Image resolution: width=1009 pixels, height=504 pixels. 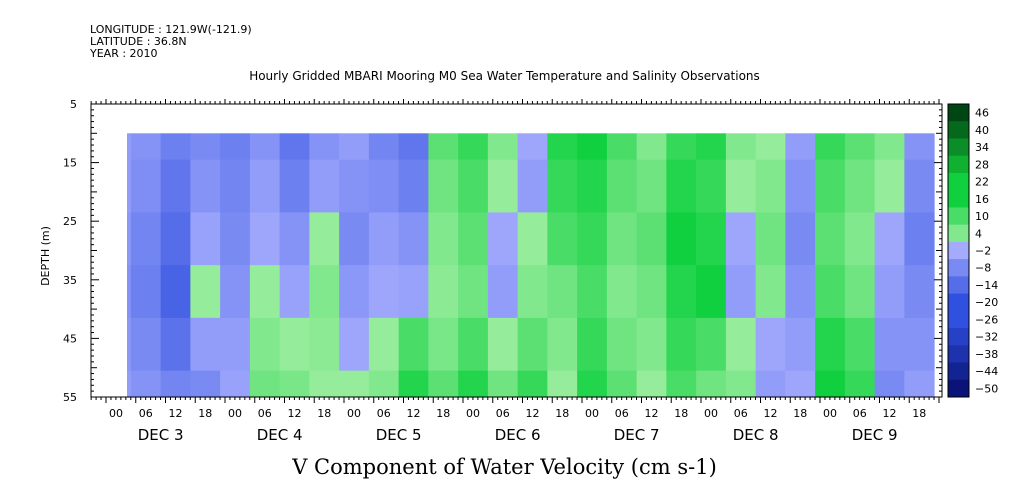 I want to click on x-day-label: DEC 4, so click(x=280, y=435).